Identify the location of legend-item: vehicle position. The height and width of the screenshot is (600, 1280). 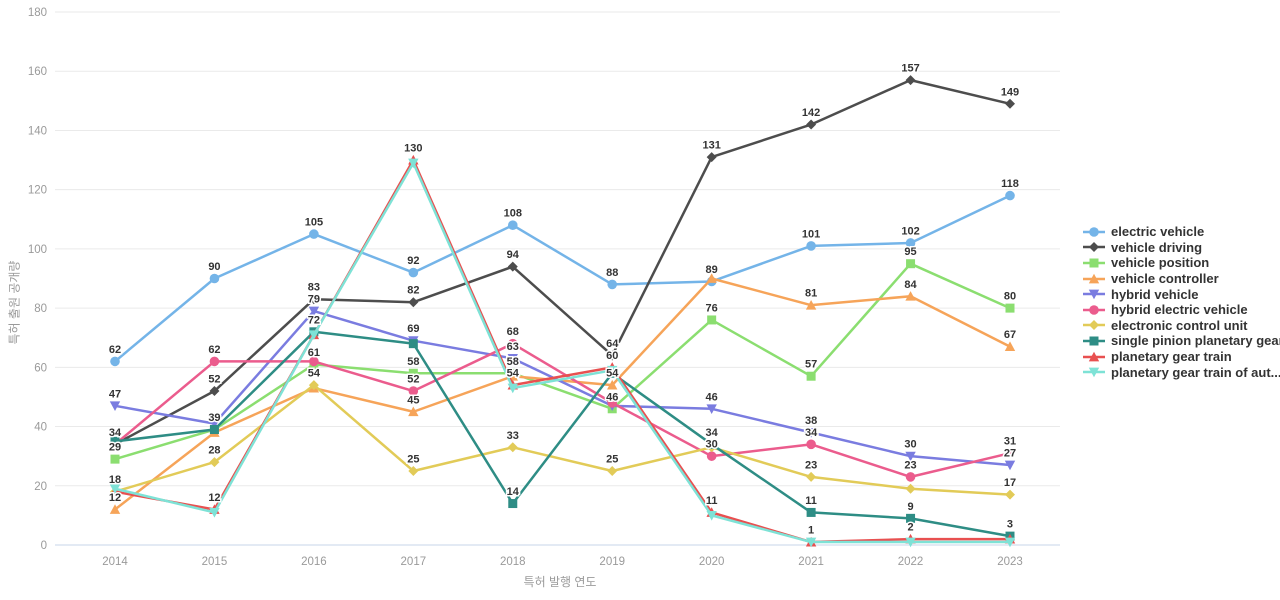
(1181, 263).